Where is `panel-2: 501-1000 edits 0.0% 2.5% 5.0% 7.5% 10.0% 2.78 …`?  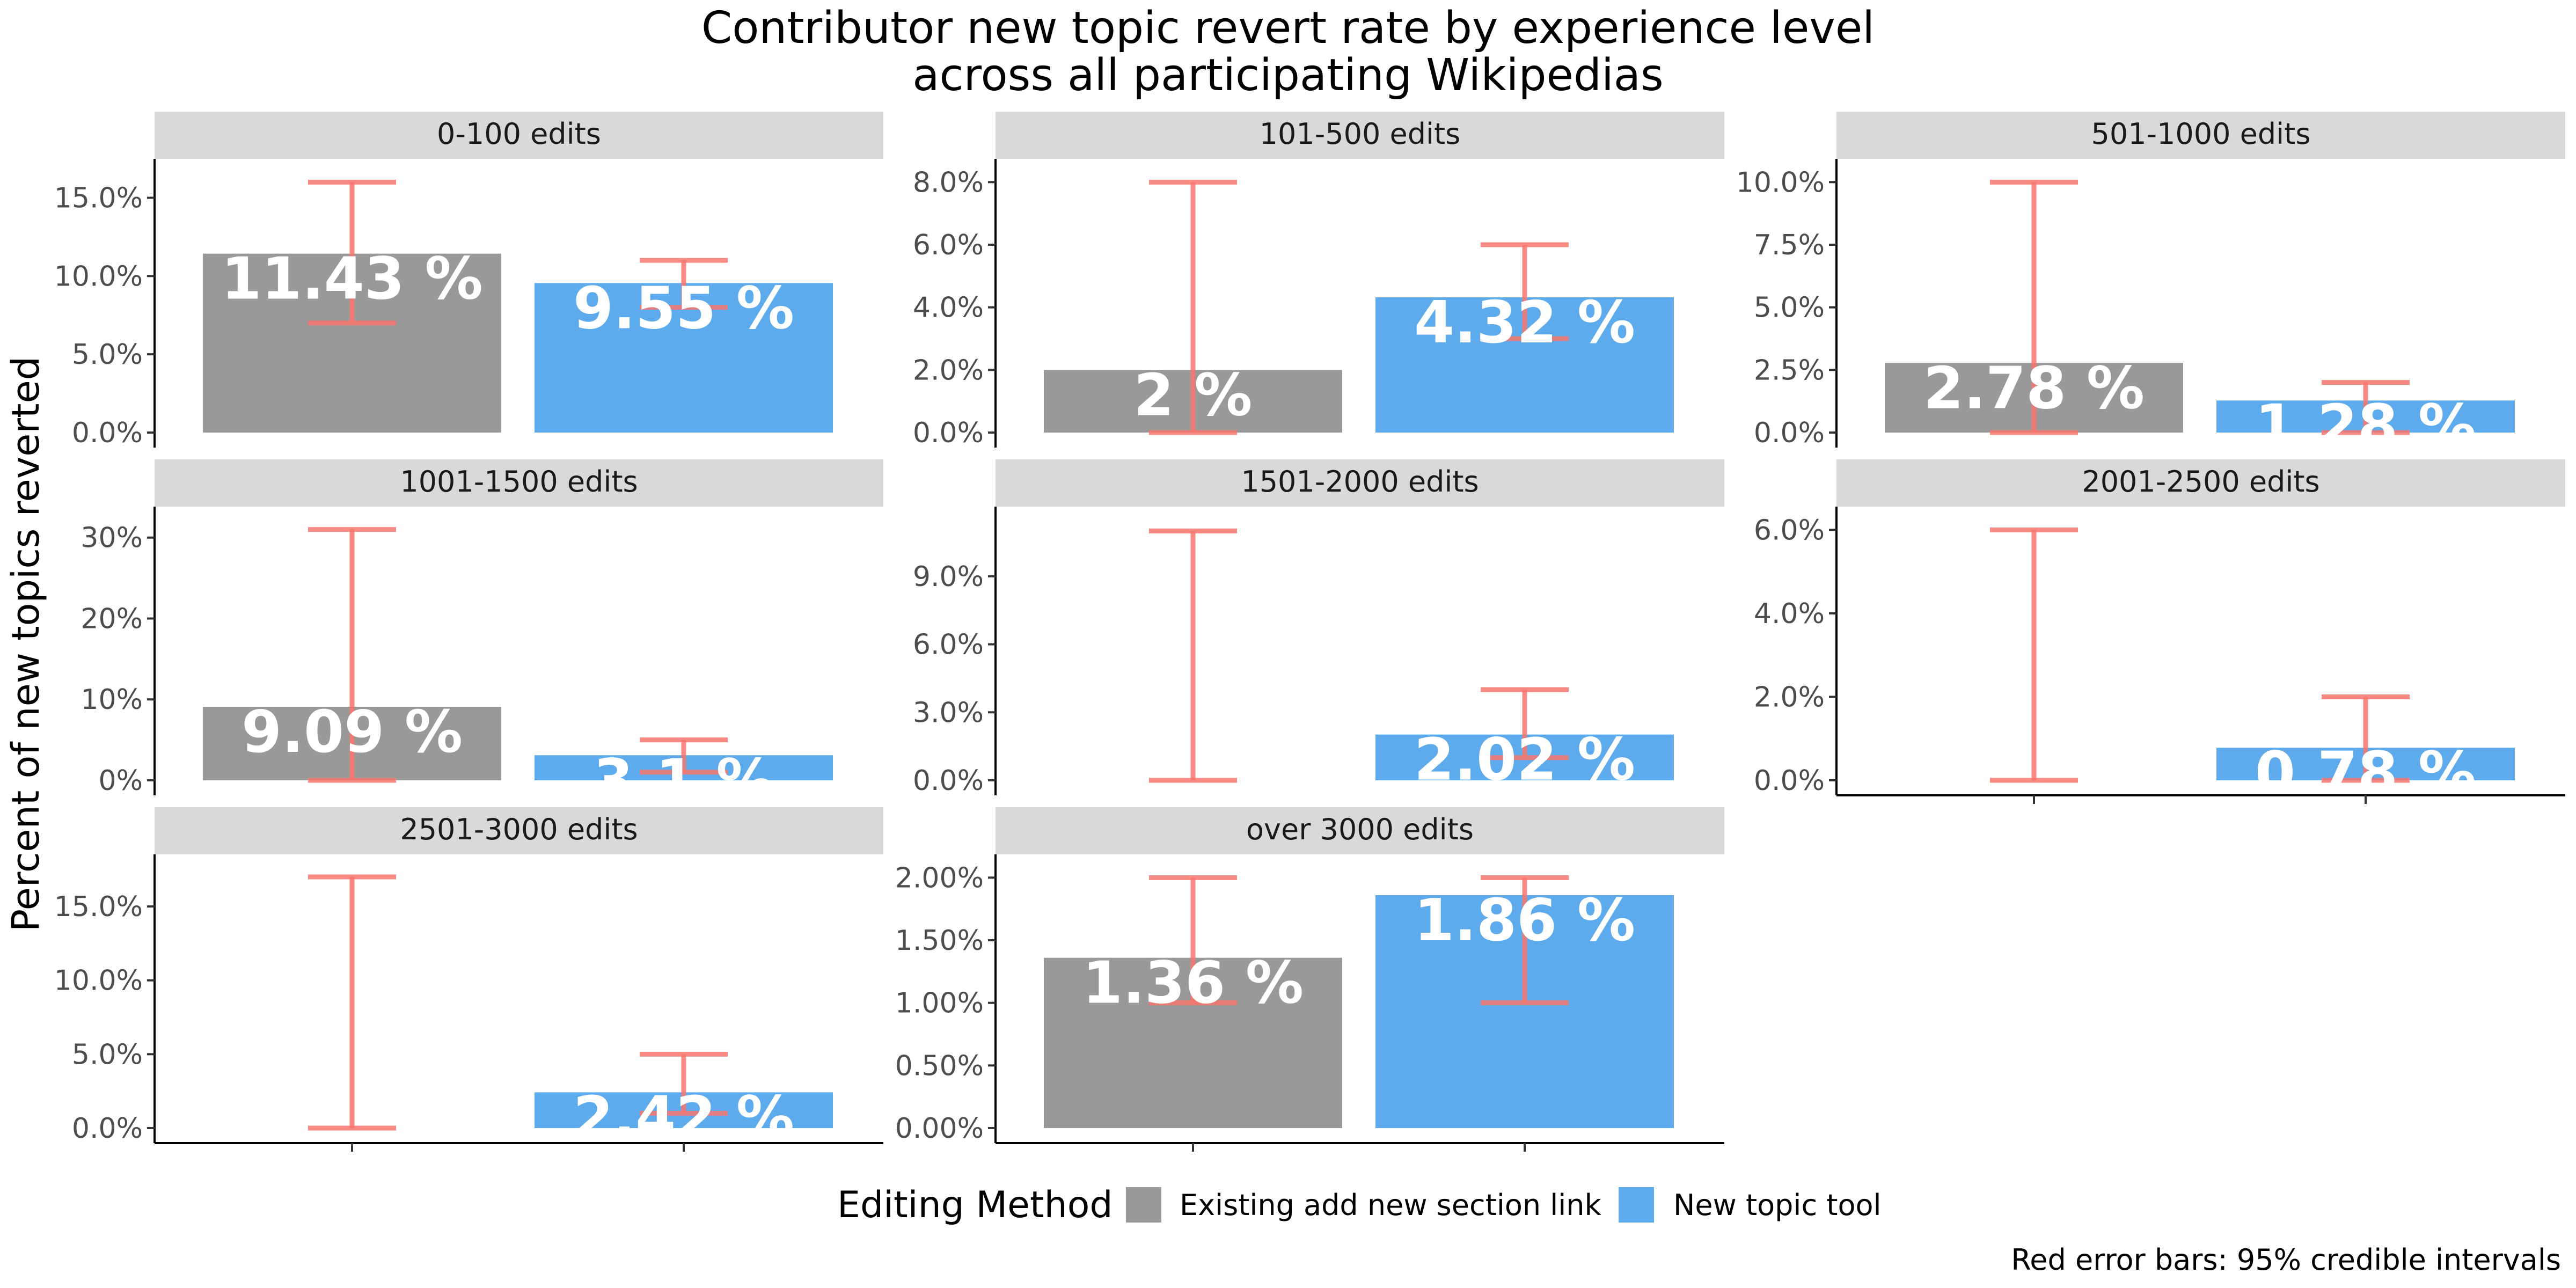 panel-2: 501-1000 edits 0.0% 2.5% 5.0% 7.5% 10.0% 2.78 … is located at coordinates (2150, 285).